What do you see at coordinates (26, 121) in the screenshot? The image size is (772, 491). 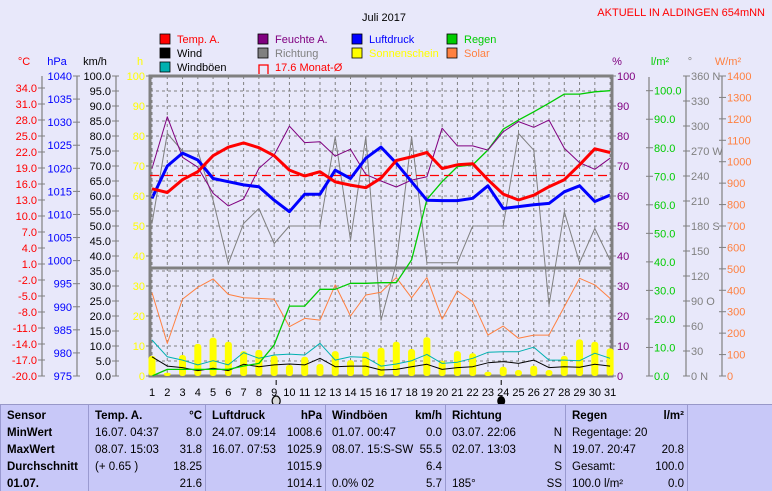 I see `axis-tick-label-celsius: 28.0` at bounding box center [26, 121].